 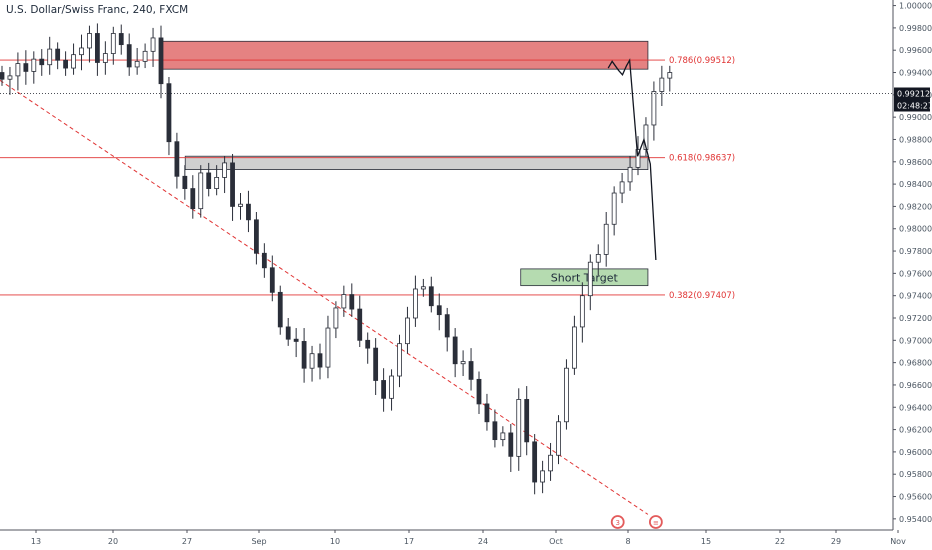 What do you see at coordinates (702, 159) in the screenshot?
I see `fib-label-1: 0.618(0.98637)` at bounding box center [702, 159].